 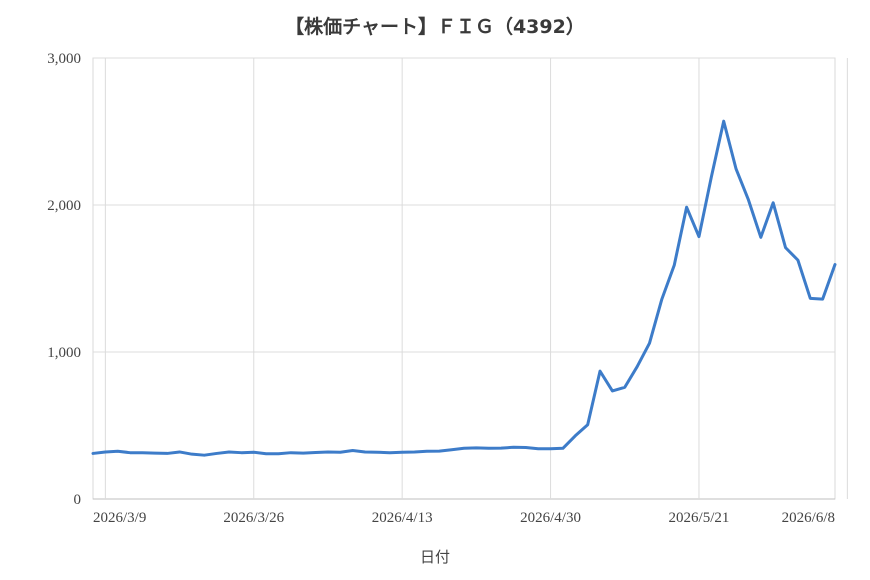 I want to click on x-tick-label: 2026/4/30, so click(x=550, y=518).